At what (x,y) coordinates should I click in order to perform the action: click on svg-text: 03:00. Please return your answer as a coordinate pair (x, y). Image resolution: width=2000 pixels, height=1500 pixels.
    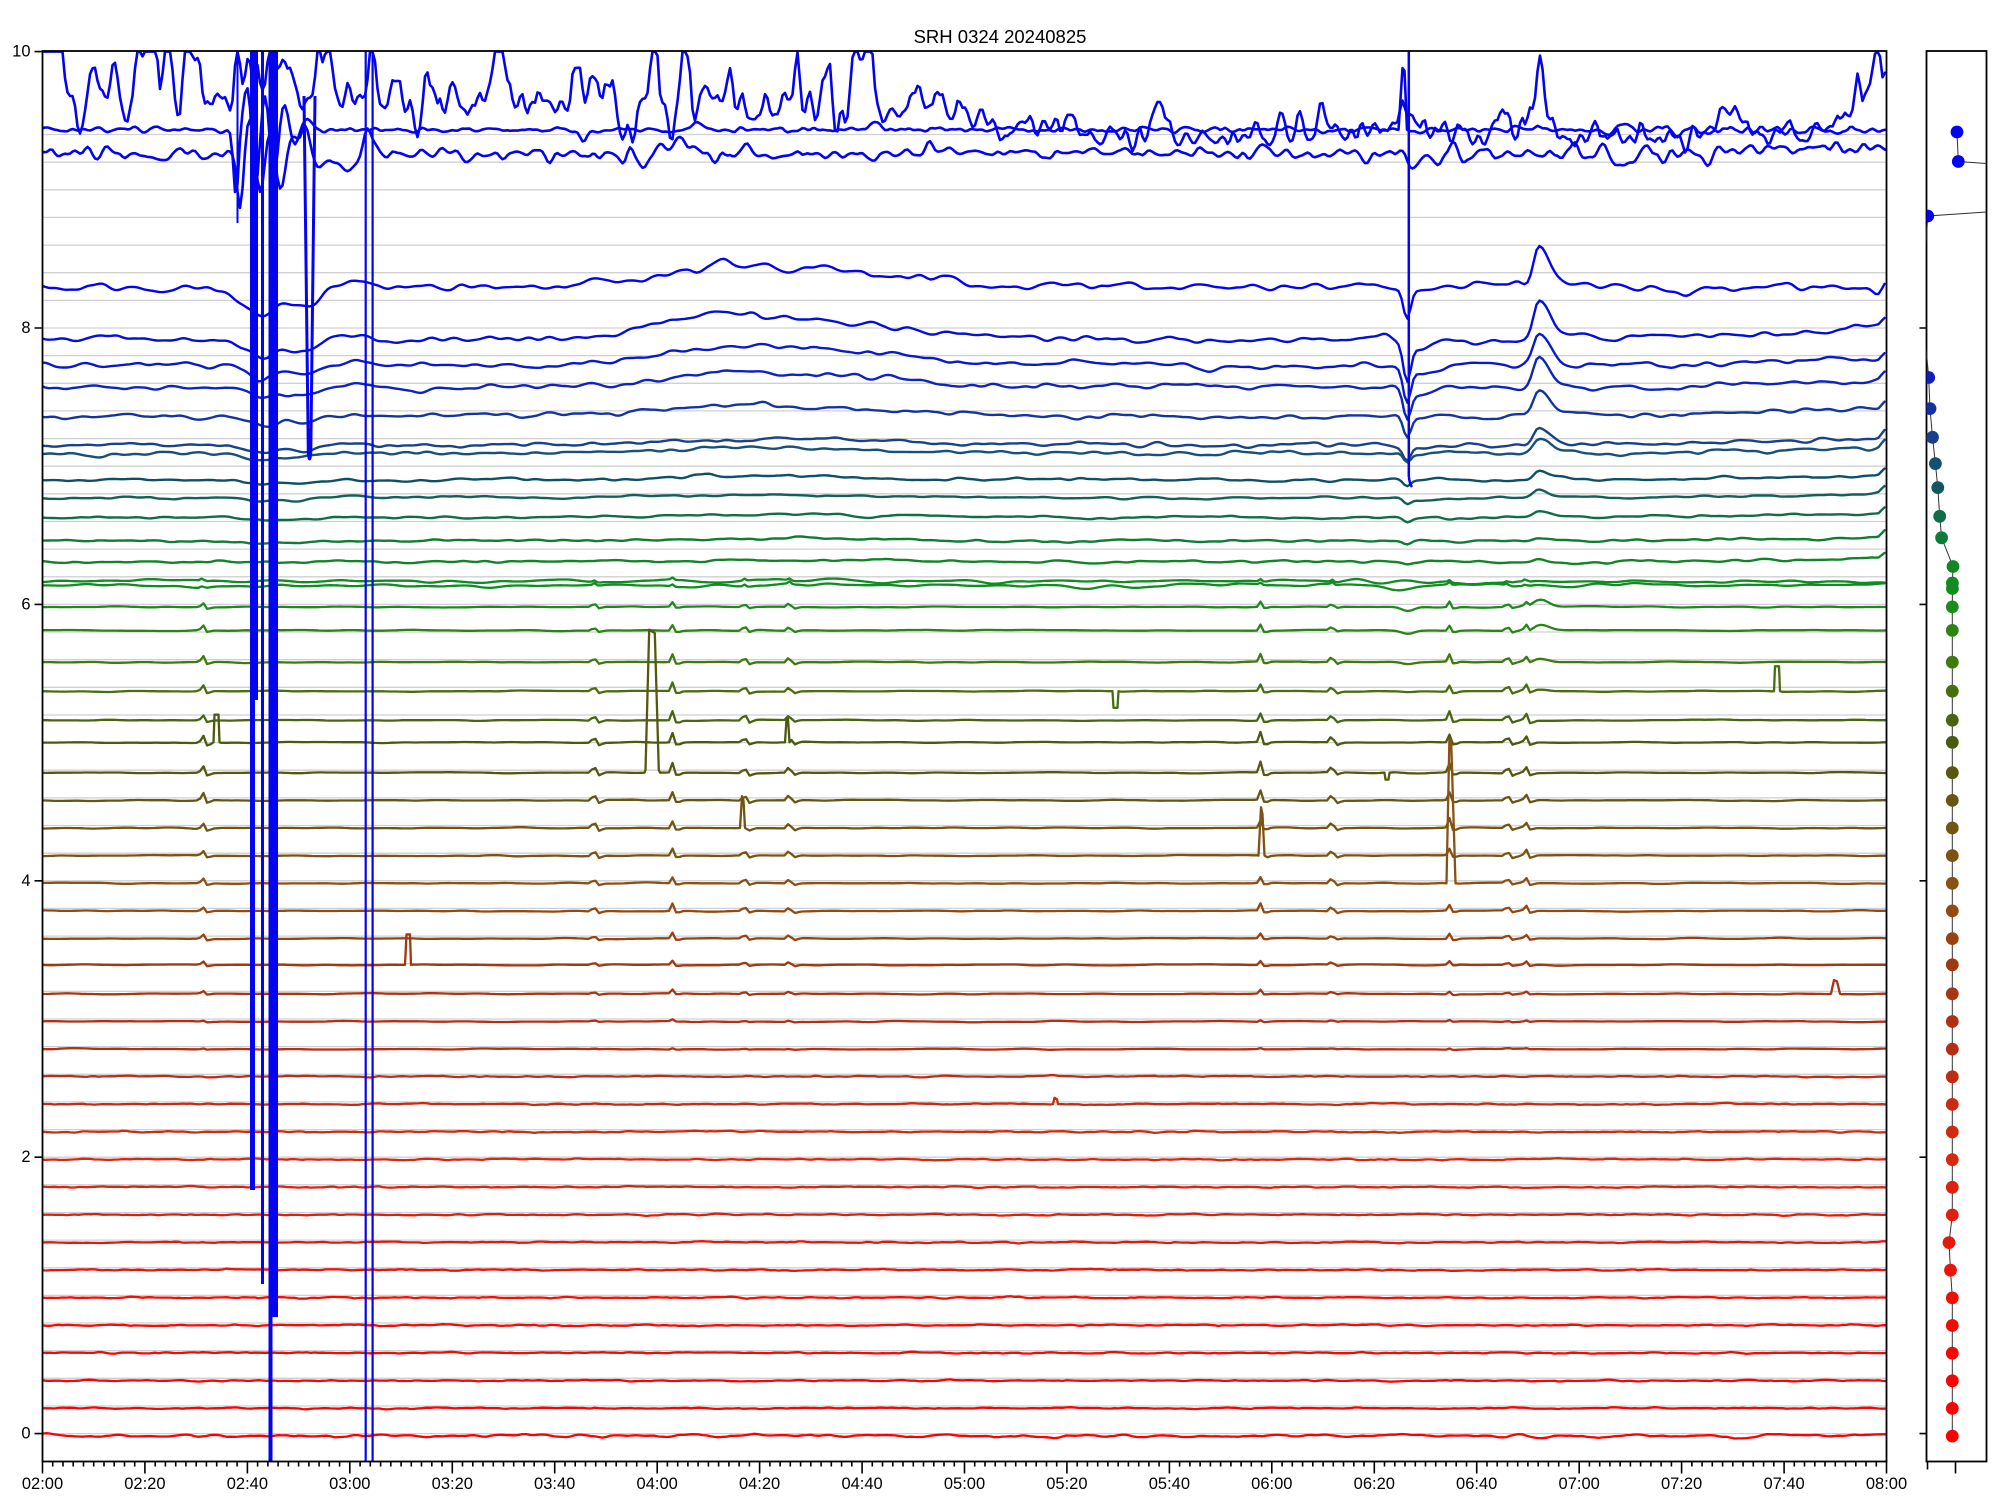
    Looking at the image, I should click on (349, 1484).